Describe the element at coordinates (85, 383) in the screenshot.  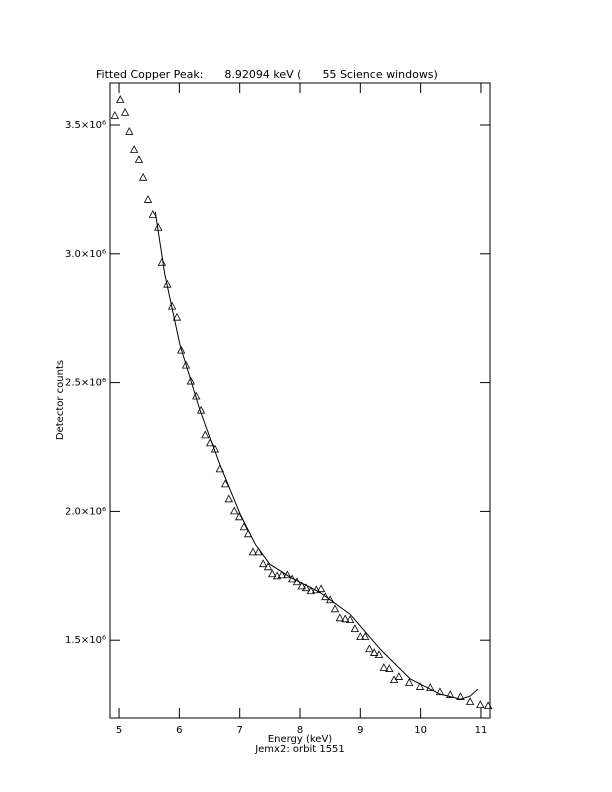
I see `y-tick-label: 2.5×10⁶` at that location.